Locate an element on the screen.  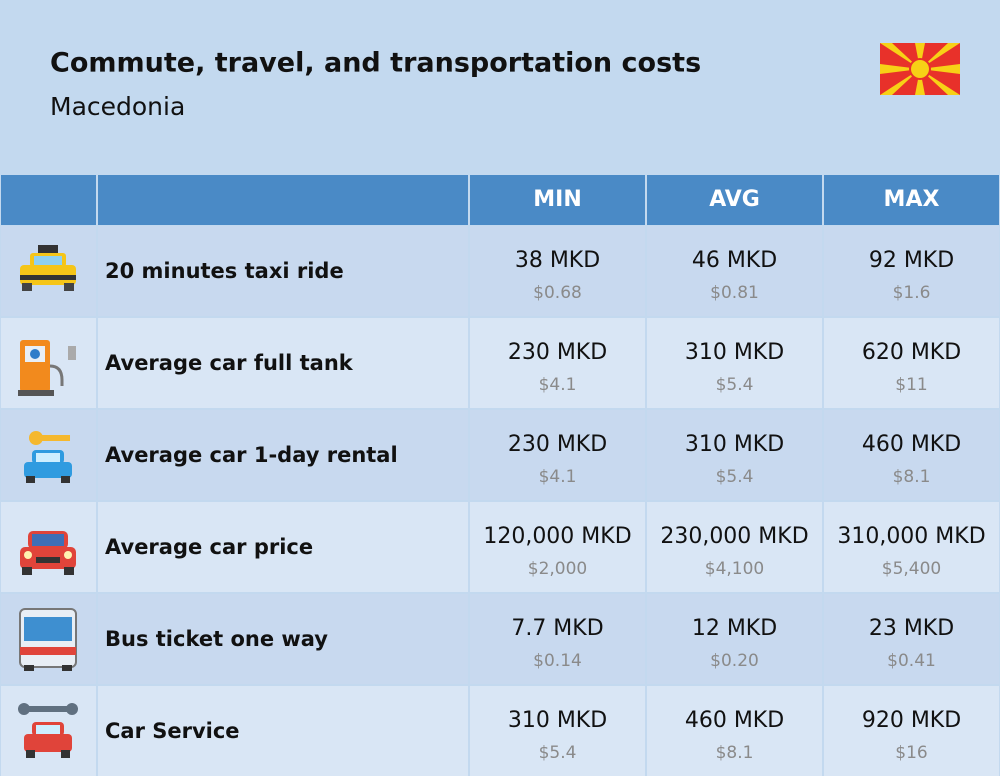
usd-price: $0.81 is located at coordinates (734, 293).